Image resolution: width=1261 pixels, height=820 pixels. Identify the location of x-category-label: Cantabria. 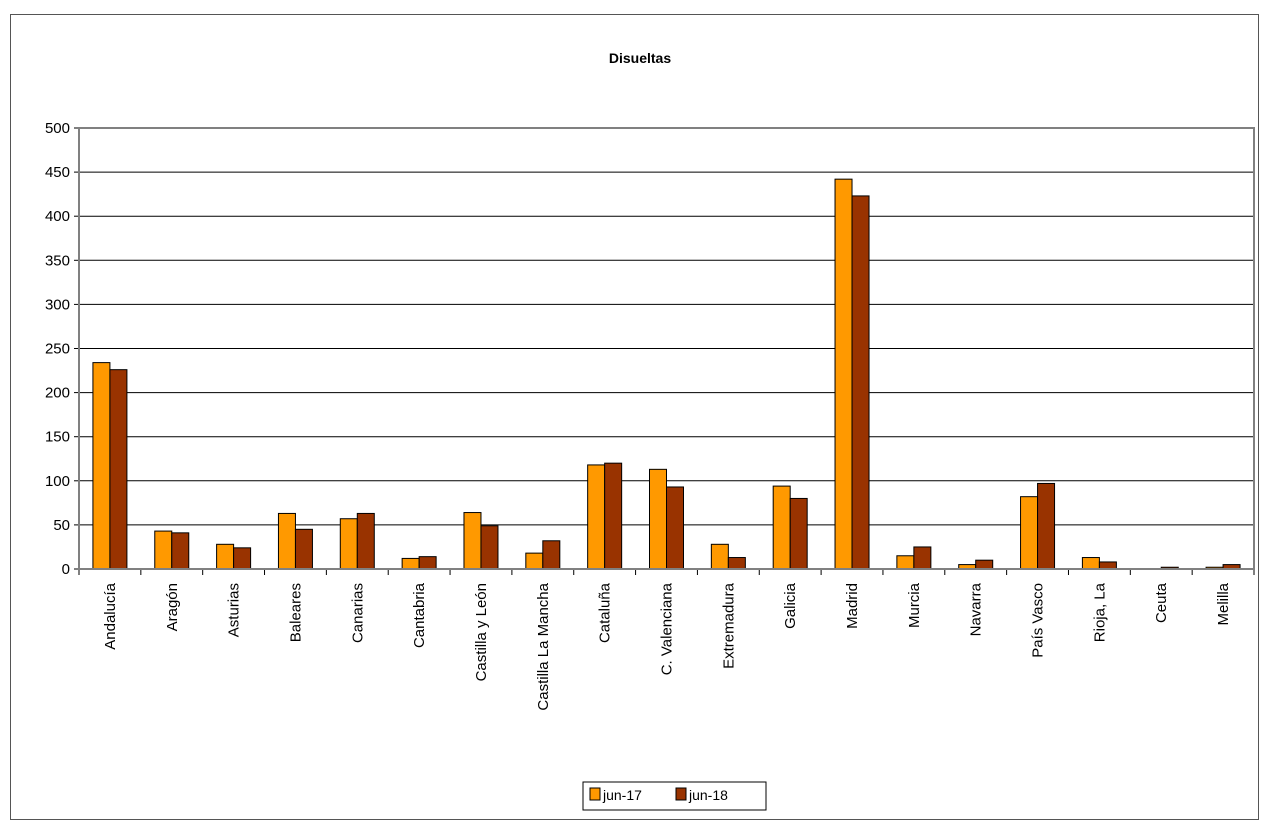
(419, 615).